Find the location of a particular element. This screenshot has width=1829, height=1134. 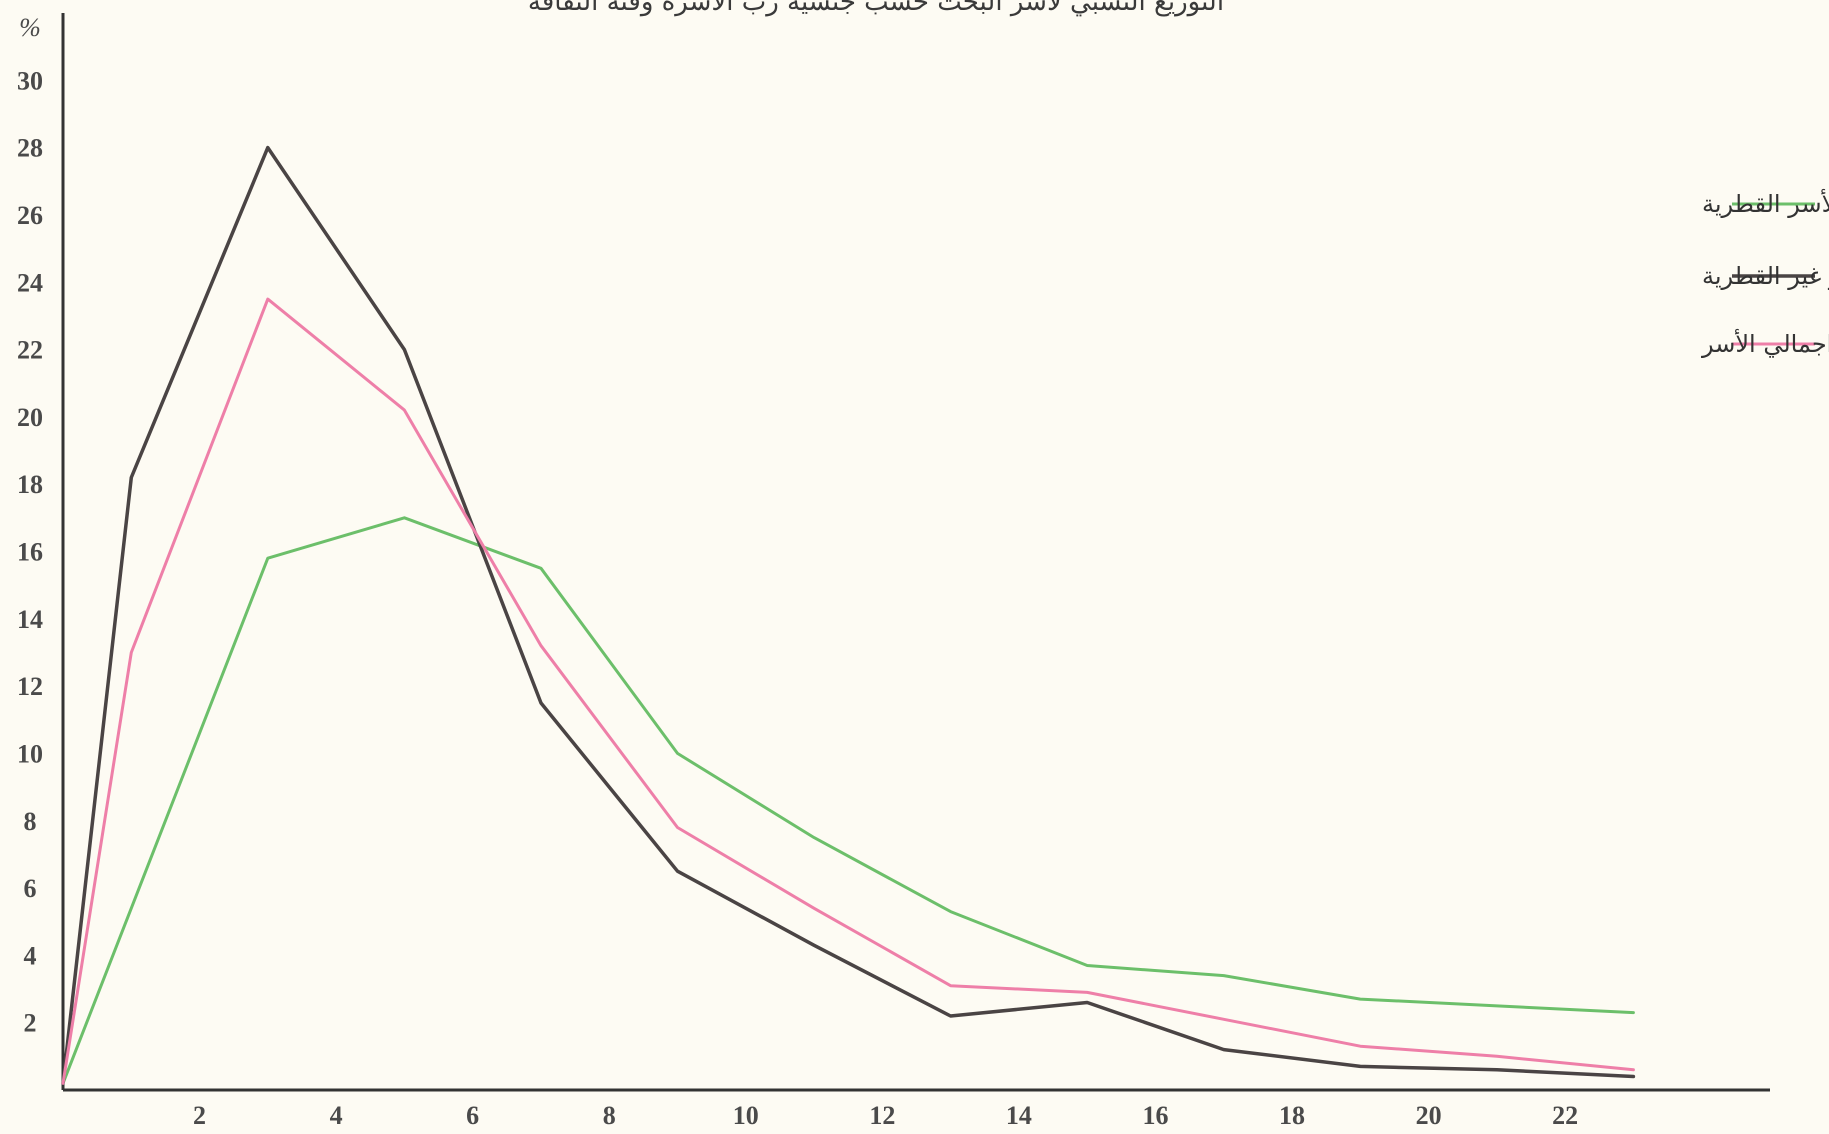

y-axis-label: % is located at coordinates (30, 27).